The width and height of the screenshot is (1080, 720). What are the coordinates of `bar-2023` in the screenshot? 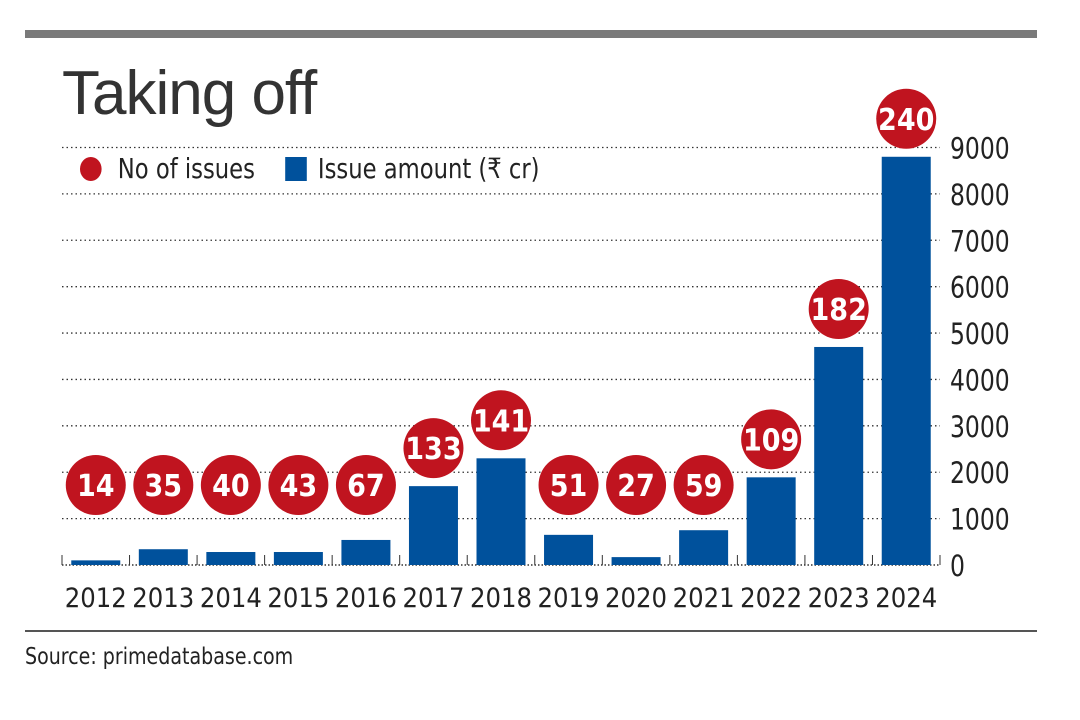 It's located at (839, 455).